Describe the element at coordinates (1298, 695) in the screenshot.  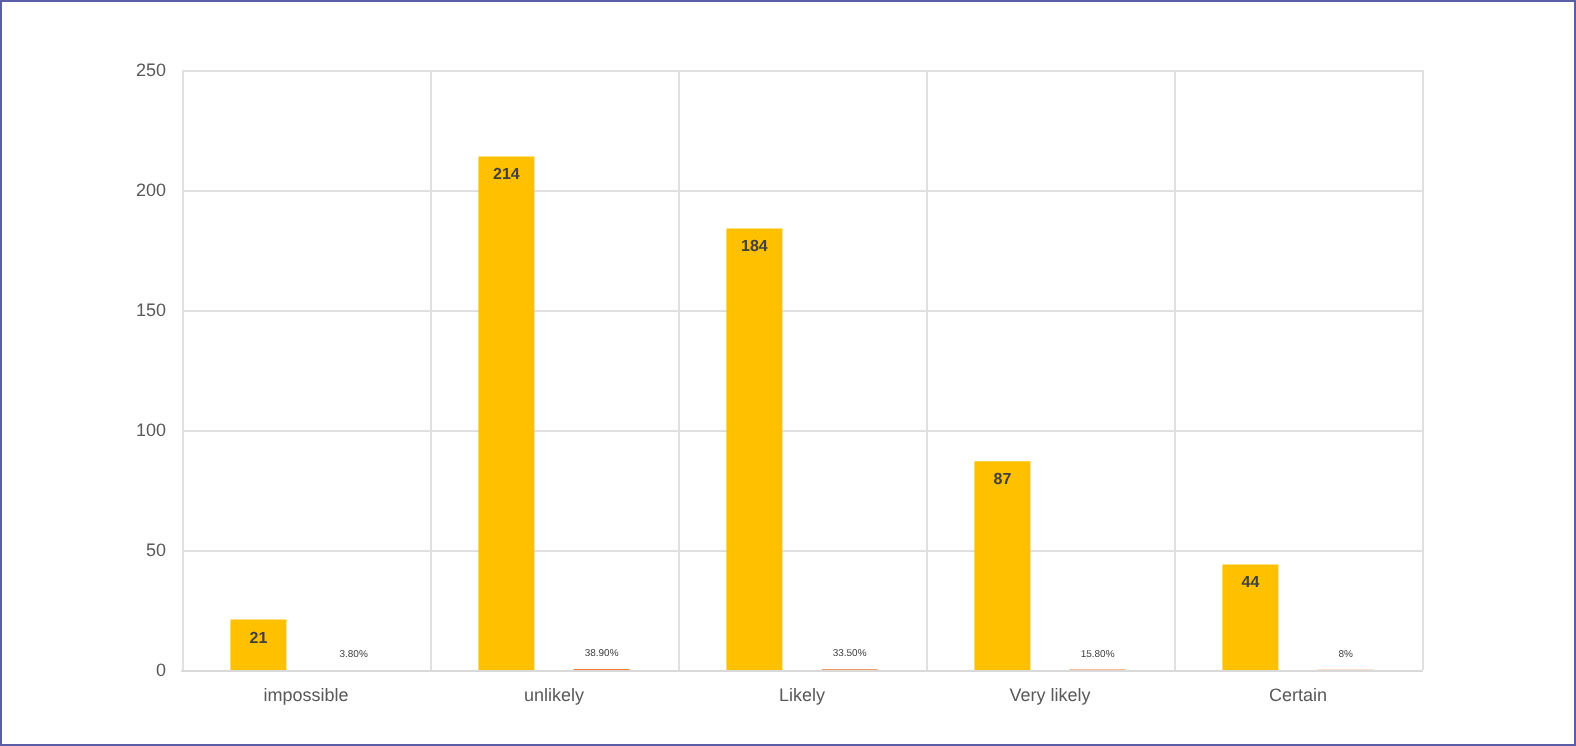
I see `x-tick-label: Certain` at that location.